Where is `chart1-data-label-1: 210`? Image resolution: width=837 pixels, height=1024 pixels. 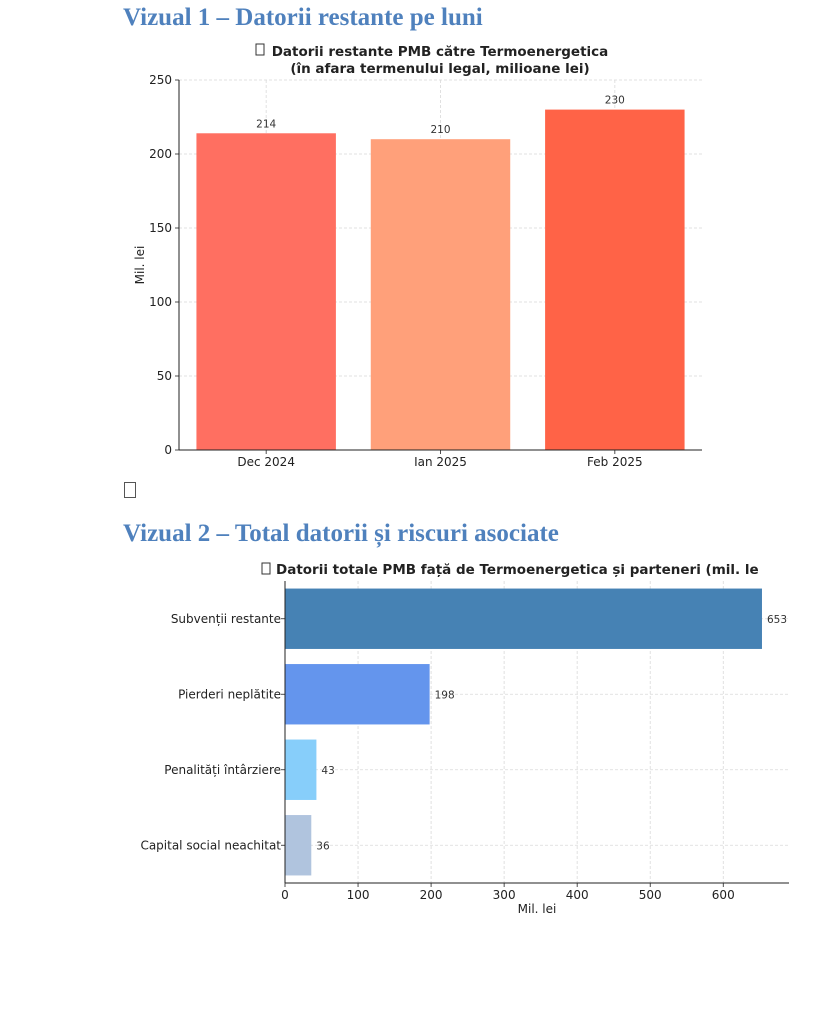
chart1-data-label-1: 210 is located at coordinates (440, 130).